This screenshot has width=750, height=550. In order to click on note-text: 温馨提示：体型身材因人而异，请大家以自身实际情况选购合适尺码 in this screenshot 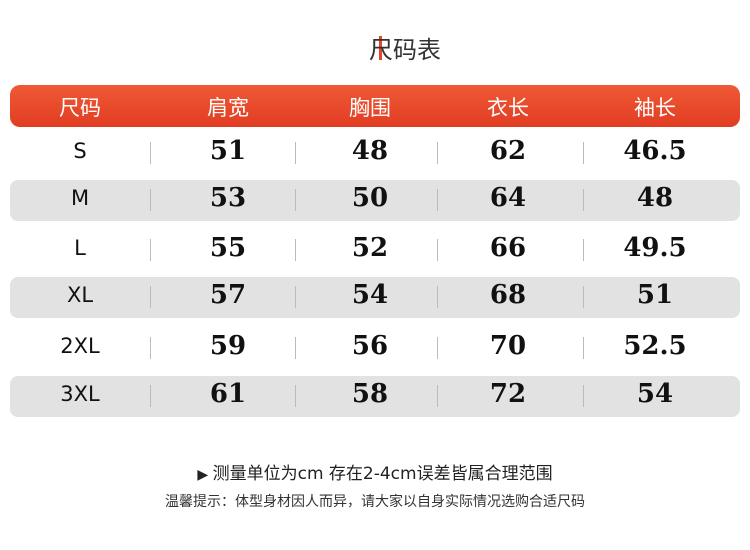, I will do `click(375, 502)`.